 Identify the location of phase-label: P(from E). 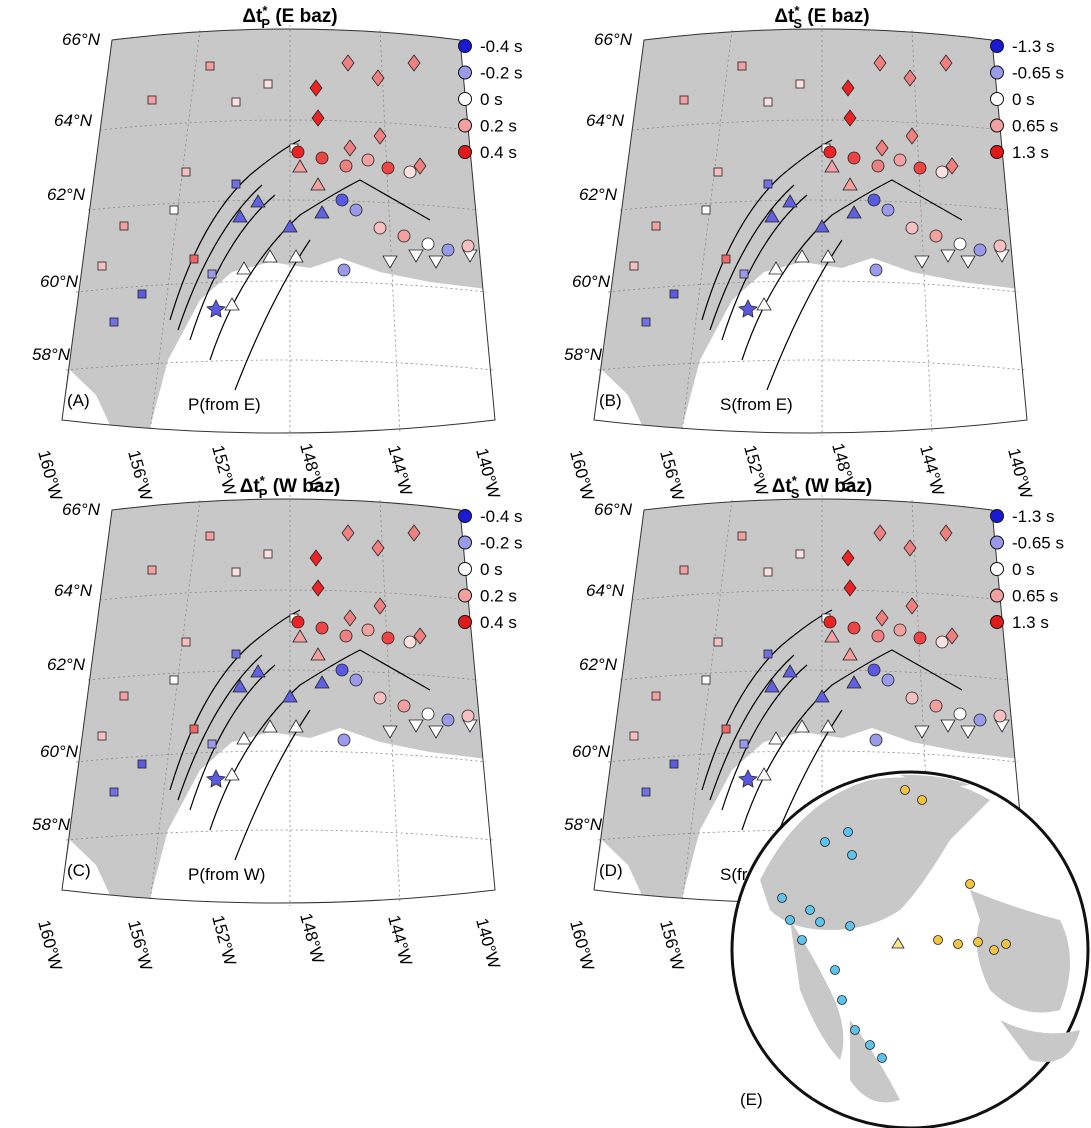
(224, 404).